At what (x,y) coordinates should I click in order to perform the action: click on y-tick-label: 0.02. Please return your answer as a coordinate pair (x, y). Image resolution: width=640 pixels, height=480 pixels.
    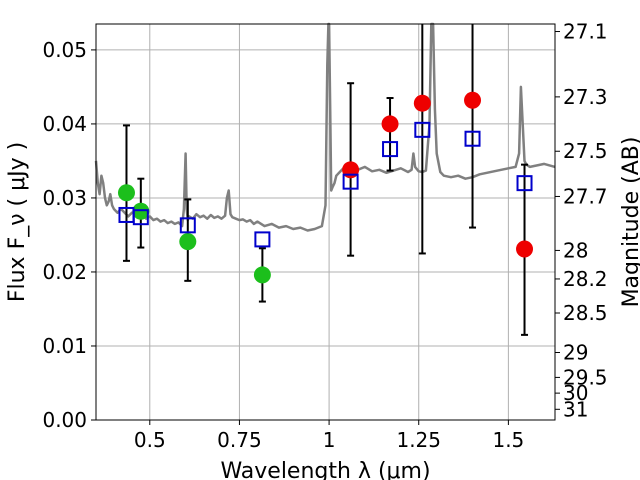
    Looking at the image, I should click on (64, 272).